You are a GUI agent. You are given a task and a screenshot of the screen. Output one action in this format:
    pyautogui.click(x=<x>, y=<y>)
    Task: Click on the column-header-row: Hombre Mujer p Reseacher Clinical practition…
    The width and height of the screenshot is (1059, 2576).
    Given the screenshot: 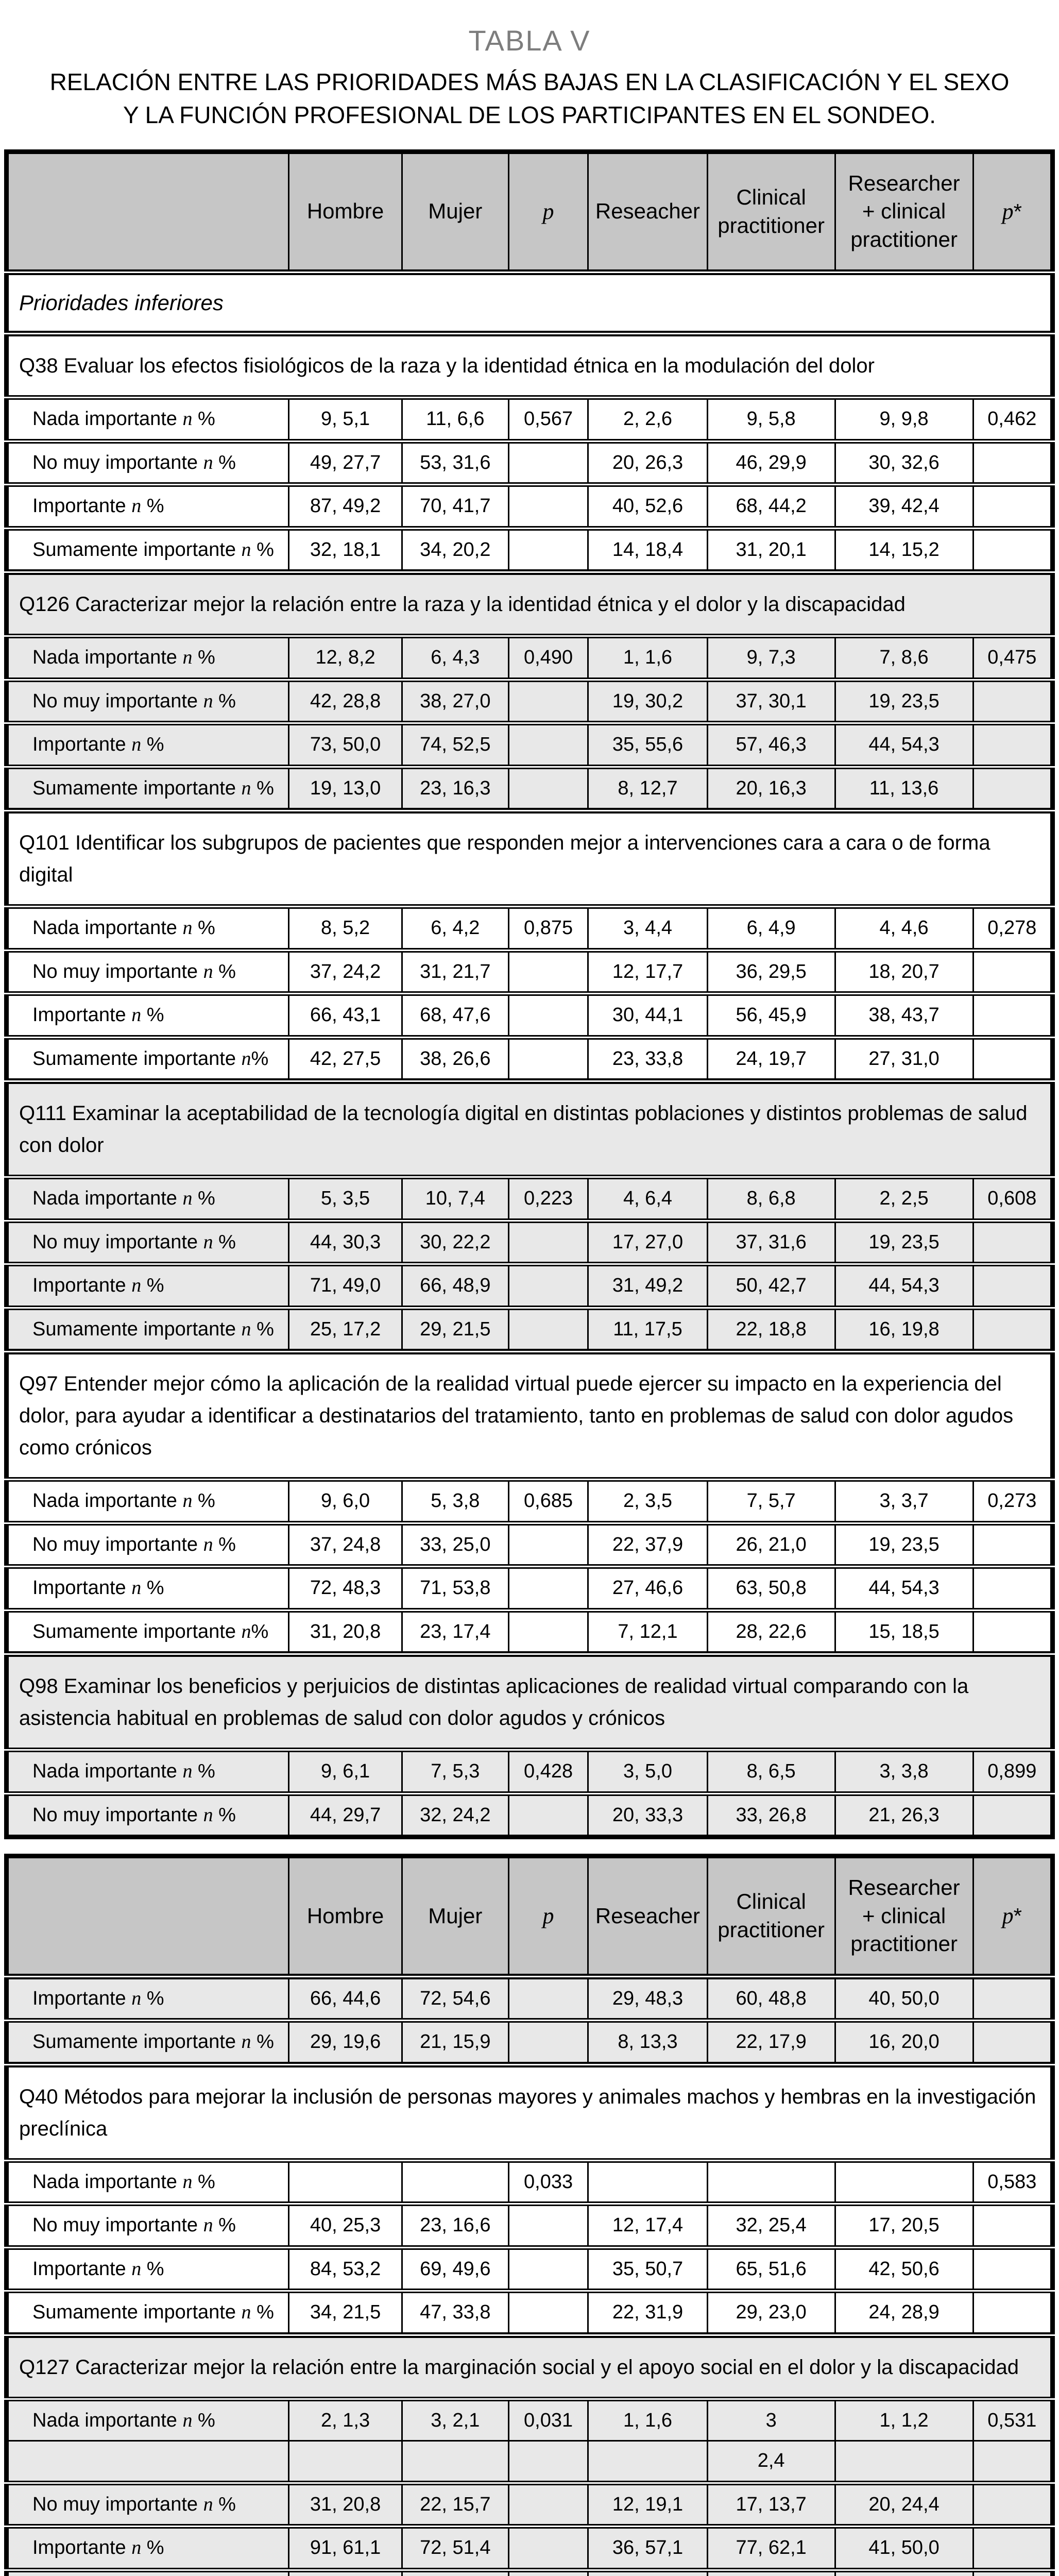 What is the action you would take?
    pyautogui.click(x=529, y=213)
    